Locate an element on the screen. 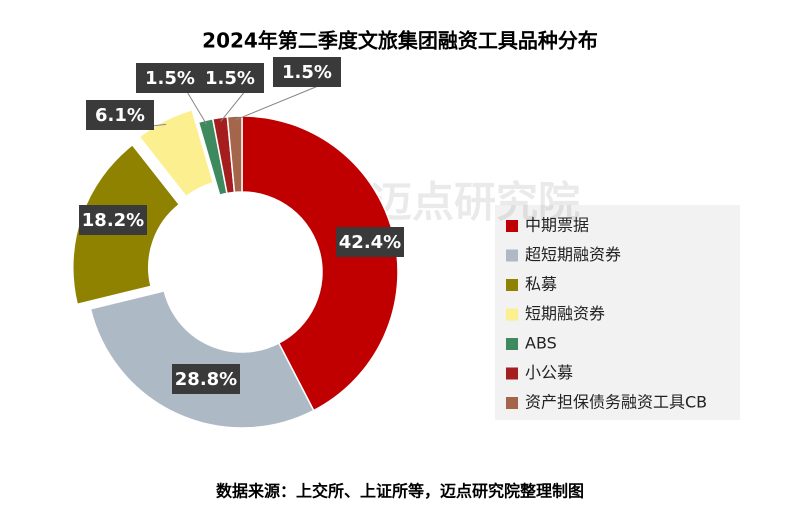  legend-label: 超短期融资券 is located at coordinates (573, 254).